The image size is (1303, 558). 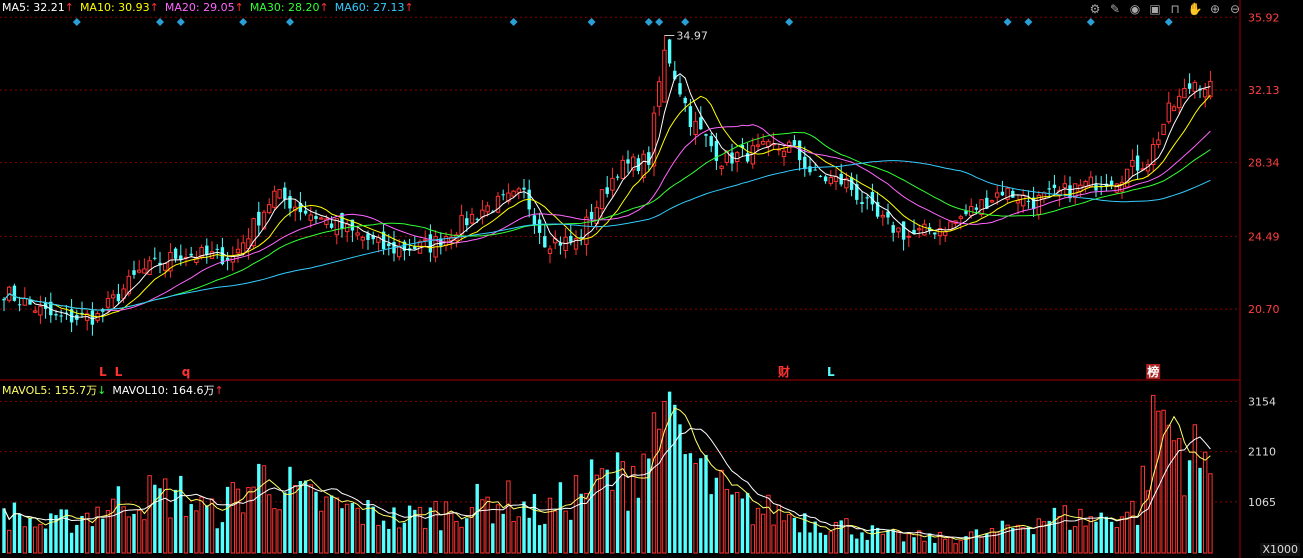 I want to click on hand-icon: ✋, so click(x=1195, y=9).